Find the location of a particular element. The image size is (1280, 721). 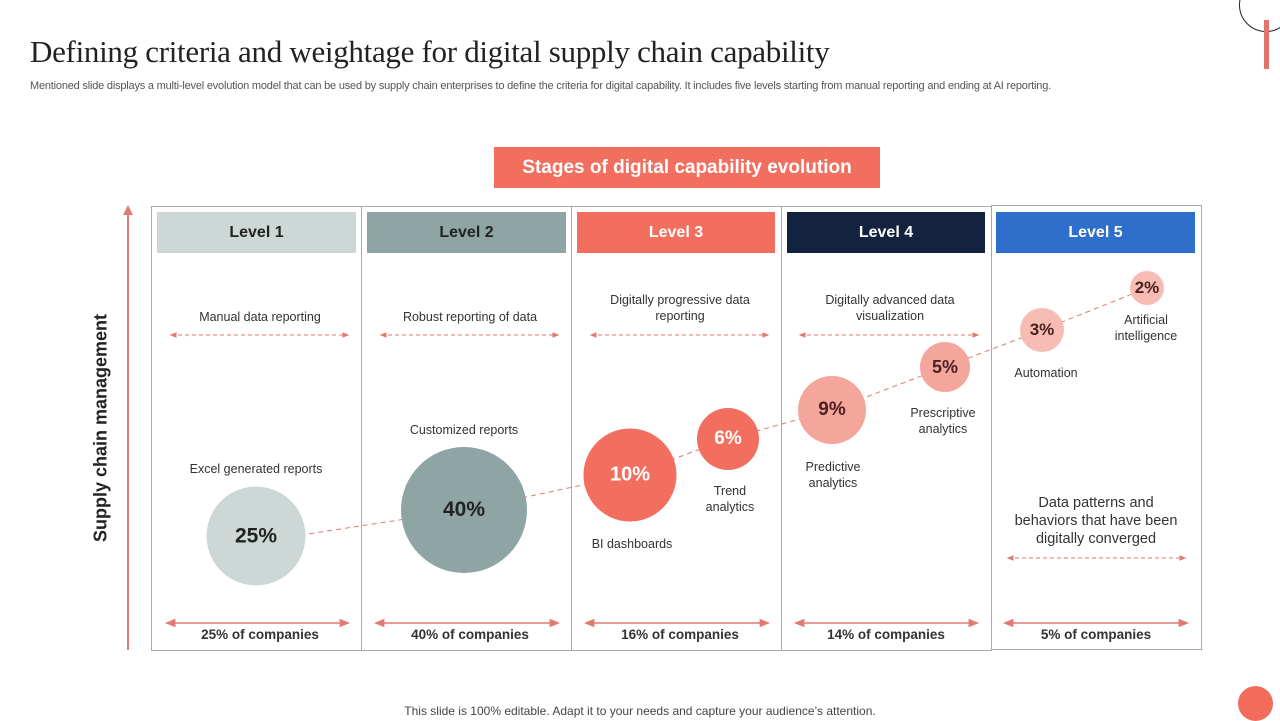

bubble-customized-reports: 40% is located at coordinates (464, 510).